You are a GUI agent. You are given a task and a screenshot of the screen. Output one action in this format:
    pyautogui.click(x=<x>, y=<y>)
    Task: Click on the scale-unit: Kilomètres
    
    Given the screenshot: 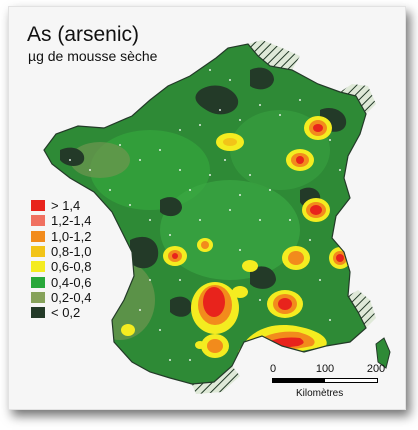 What is the action you would take?
    pyautogui.click(x=320, y=393)
    